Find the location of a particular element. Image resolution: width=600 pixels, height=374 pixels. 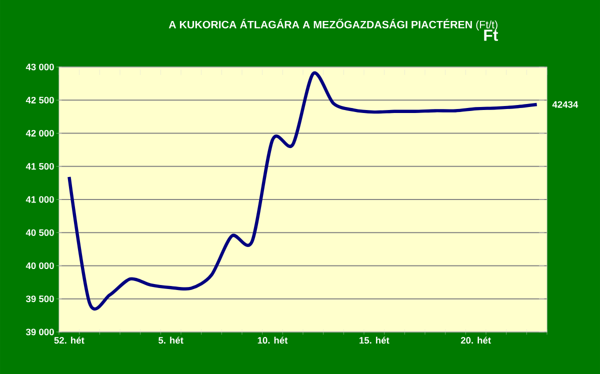

y-tick-label: 40 000 is located at coordinates (40, 266).